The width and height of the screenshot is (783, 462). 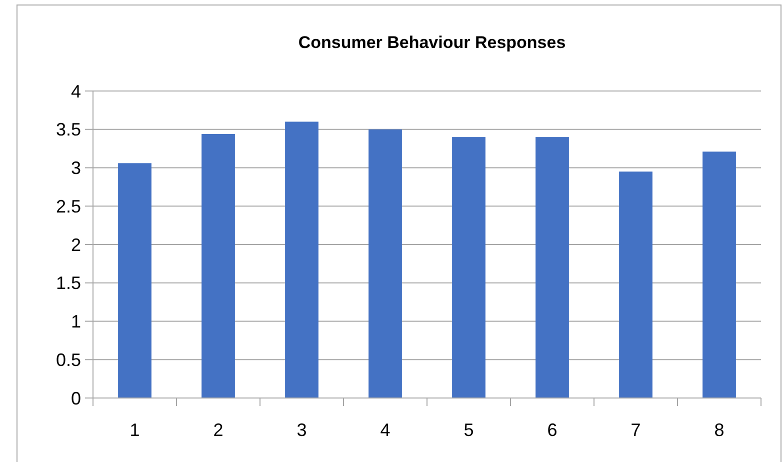 I want to click on y-tick-label: 1, so click(x=75, y=322).